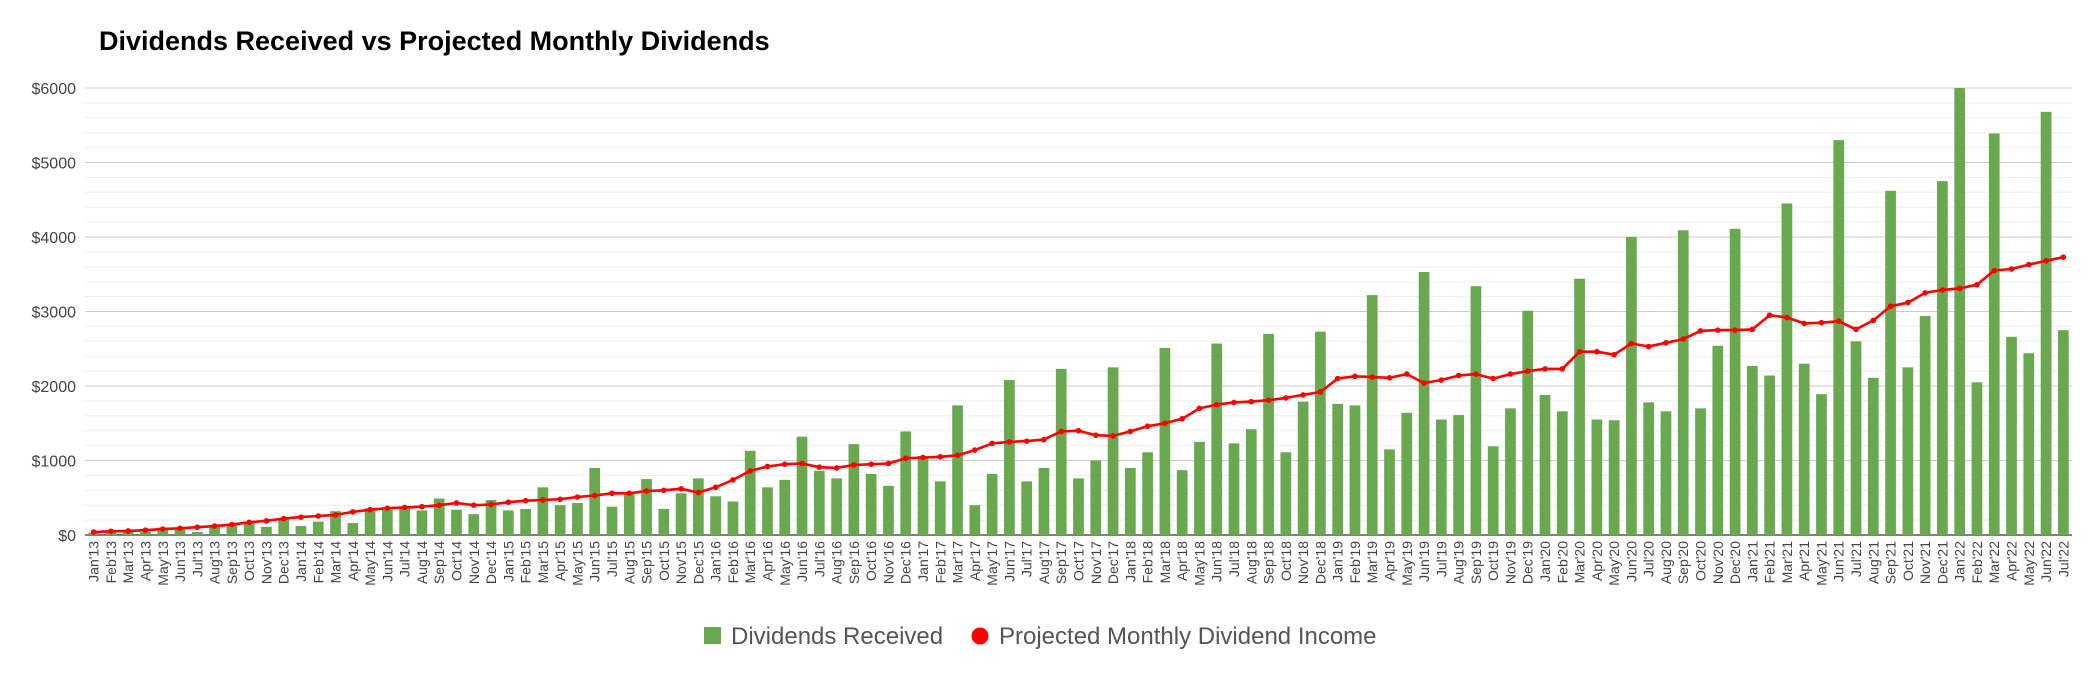 The height and width of the screenshot is (680, 2100). Describe the element at coordinates (958, 562) in the screenshot. I see `x-tick-label: Mar'17` at that location.